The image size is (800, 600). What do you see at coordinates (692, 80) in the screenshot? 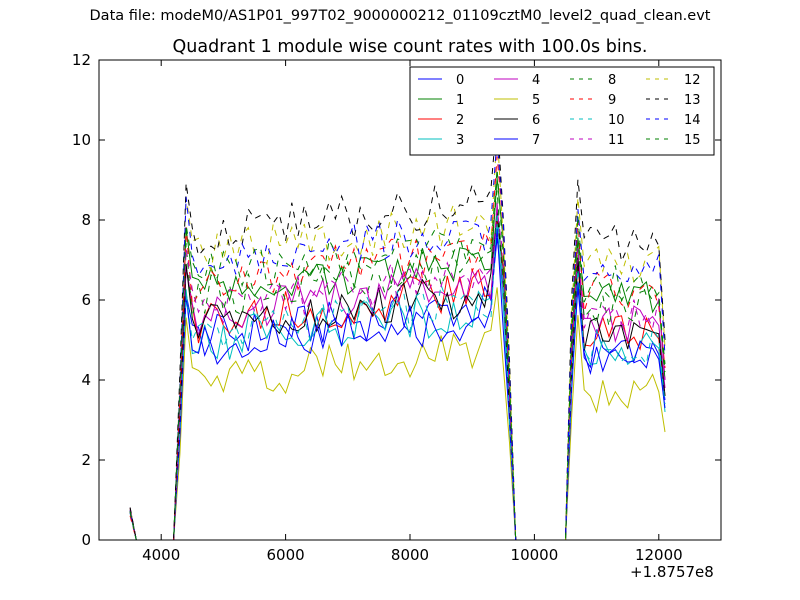
I see `legend-label-12: 12` at bounding box center [692, 80].